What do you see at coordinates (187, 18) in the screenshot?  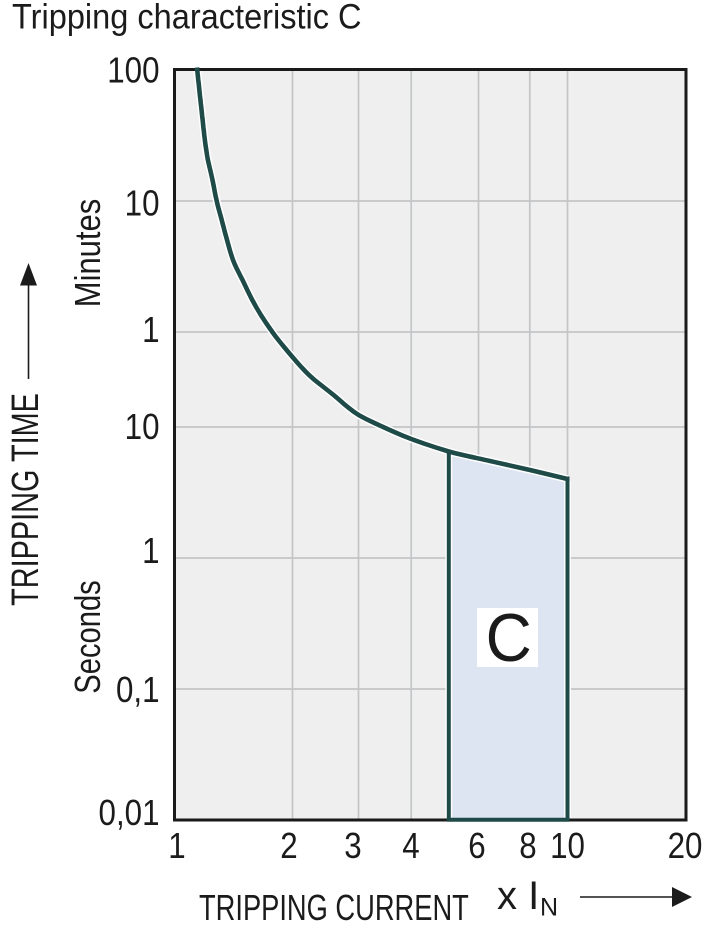 I see `svg-text: Tripping characteristic C` at bounding box center [187, 18].